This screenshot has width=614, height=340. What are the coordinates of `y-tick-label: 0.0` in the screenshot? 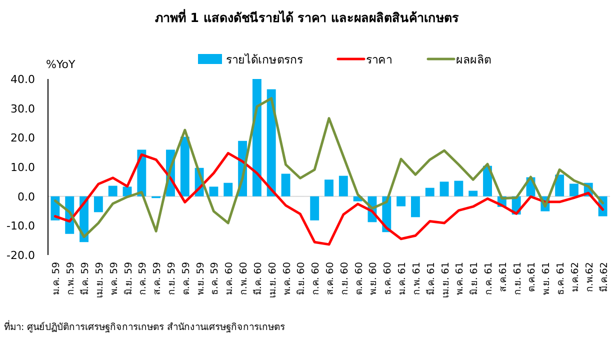 It's located at (26, 197).